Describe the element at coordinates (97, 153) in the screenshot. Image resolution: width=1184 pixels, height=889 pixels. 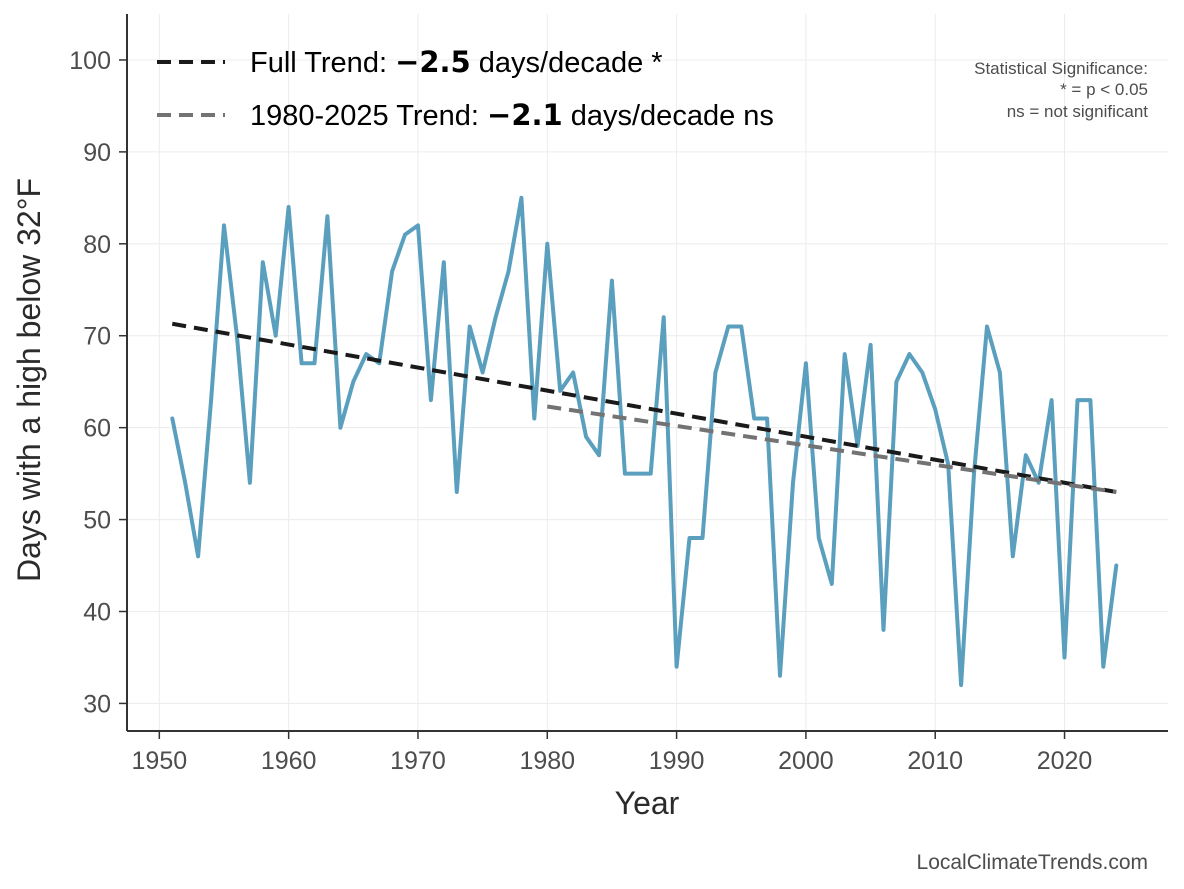
I see `y-tick-label-90: 90` at that location.